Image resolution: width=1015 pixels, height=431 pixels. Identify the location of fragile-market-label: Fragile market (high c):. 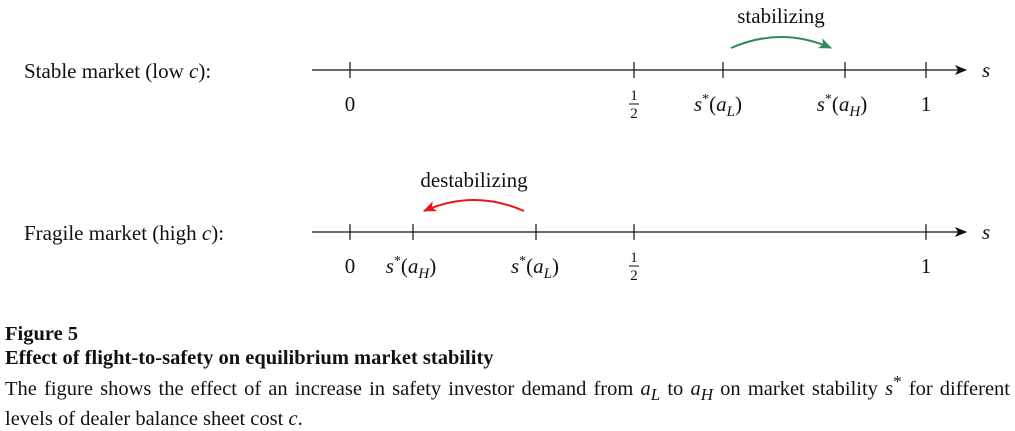
(124, 233).